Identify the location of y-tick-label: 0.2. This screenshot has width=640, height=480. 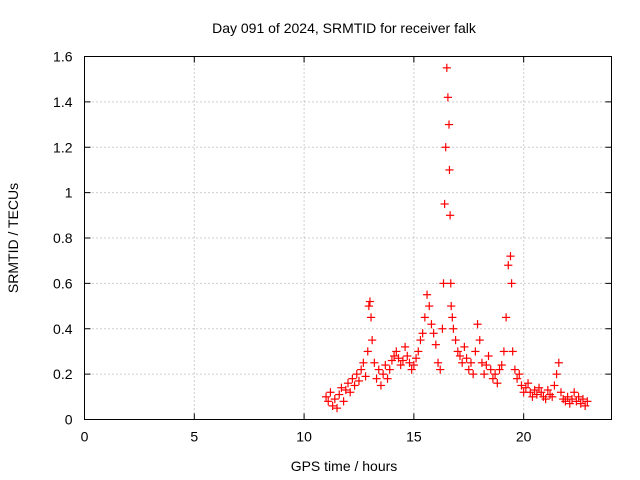
(63, 374).